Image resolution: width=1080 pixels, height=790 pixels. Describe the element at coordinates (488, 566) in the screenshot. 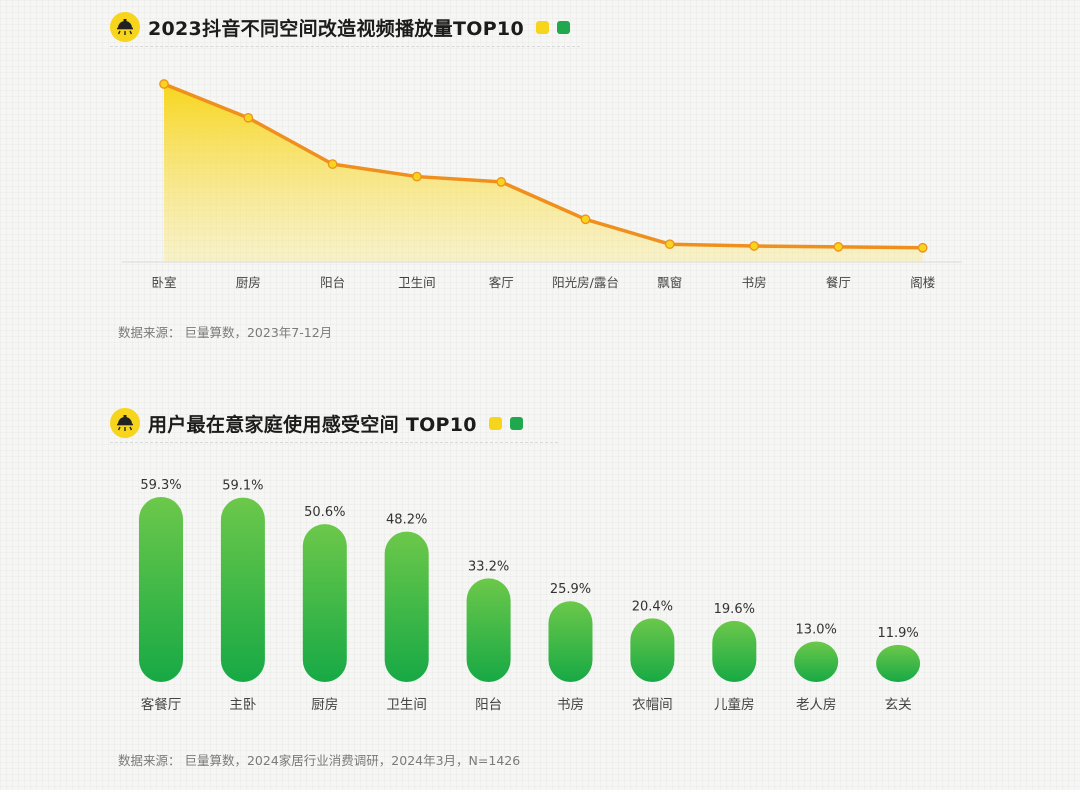

I see `chart2-value-label: 33.2%` at that location.